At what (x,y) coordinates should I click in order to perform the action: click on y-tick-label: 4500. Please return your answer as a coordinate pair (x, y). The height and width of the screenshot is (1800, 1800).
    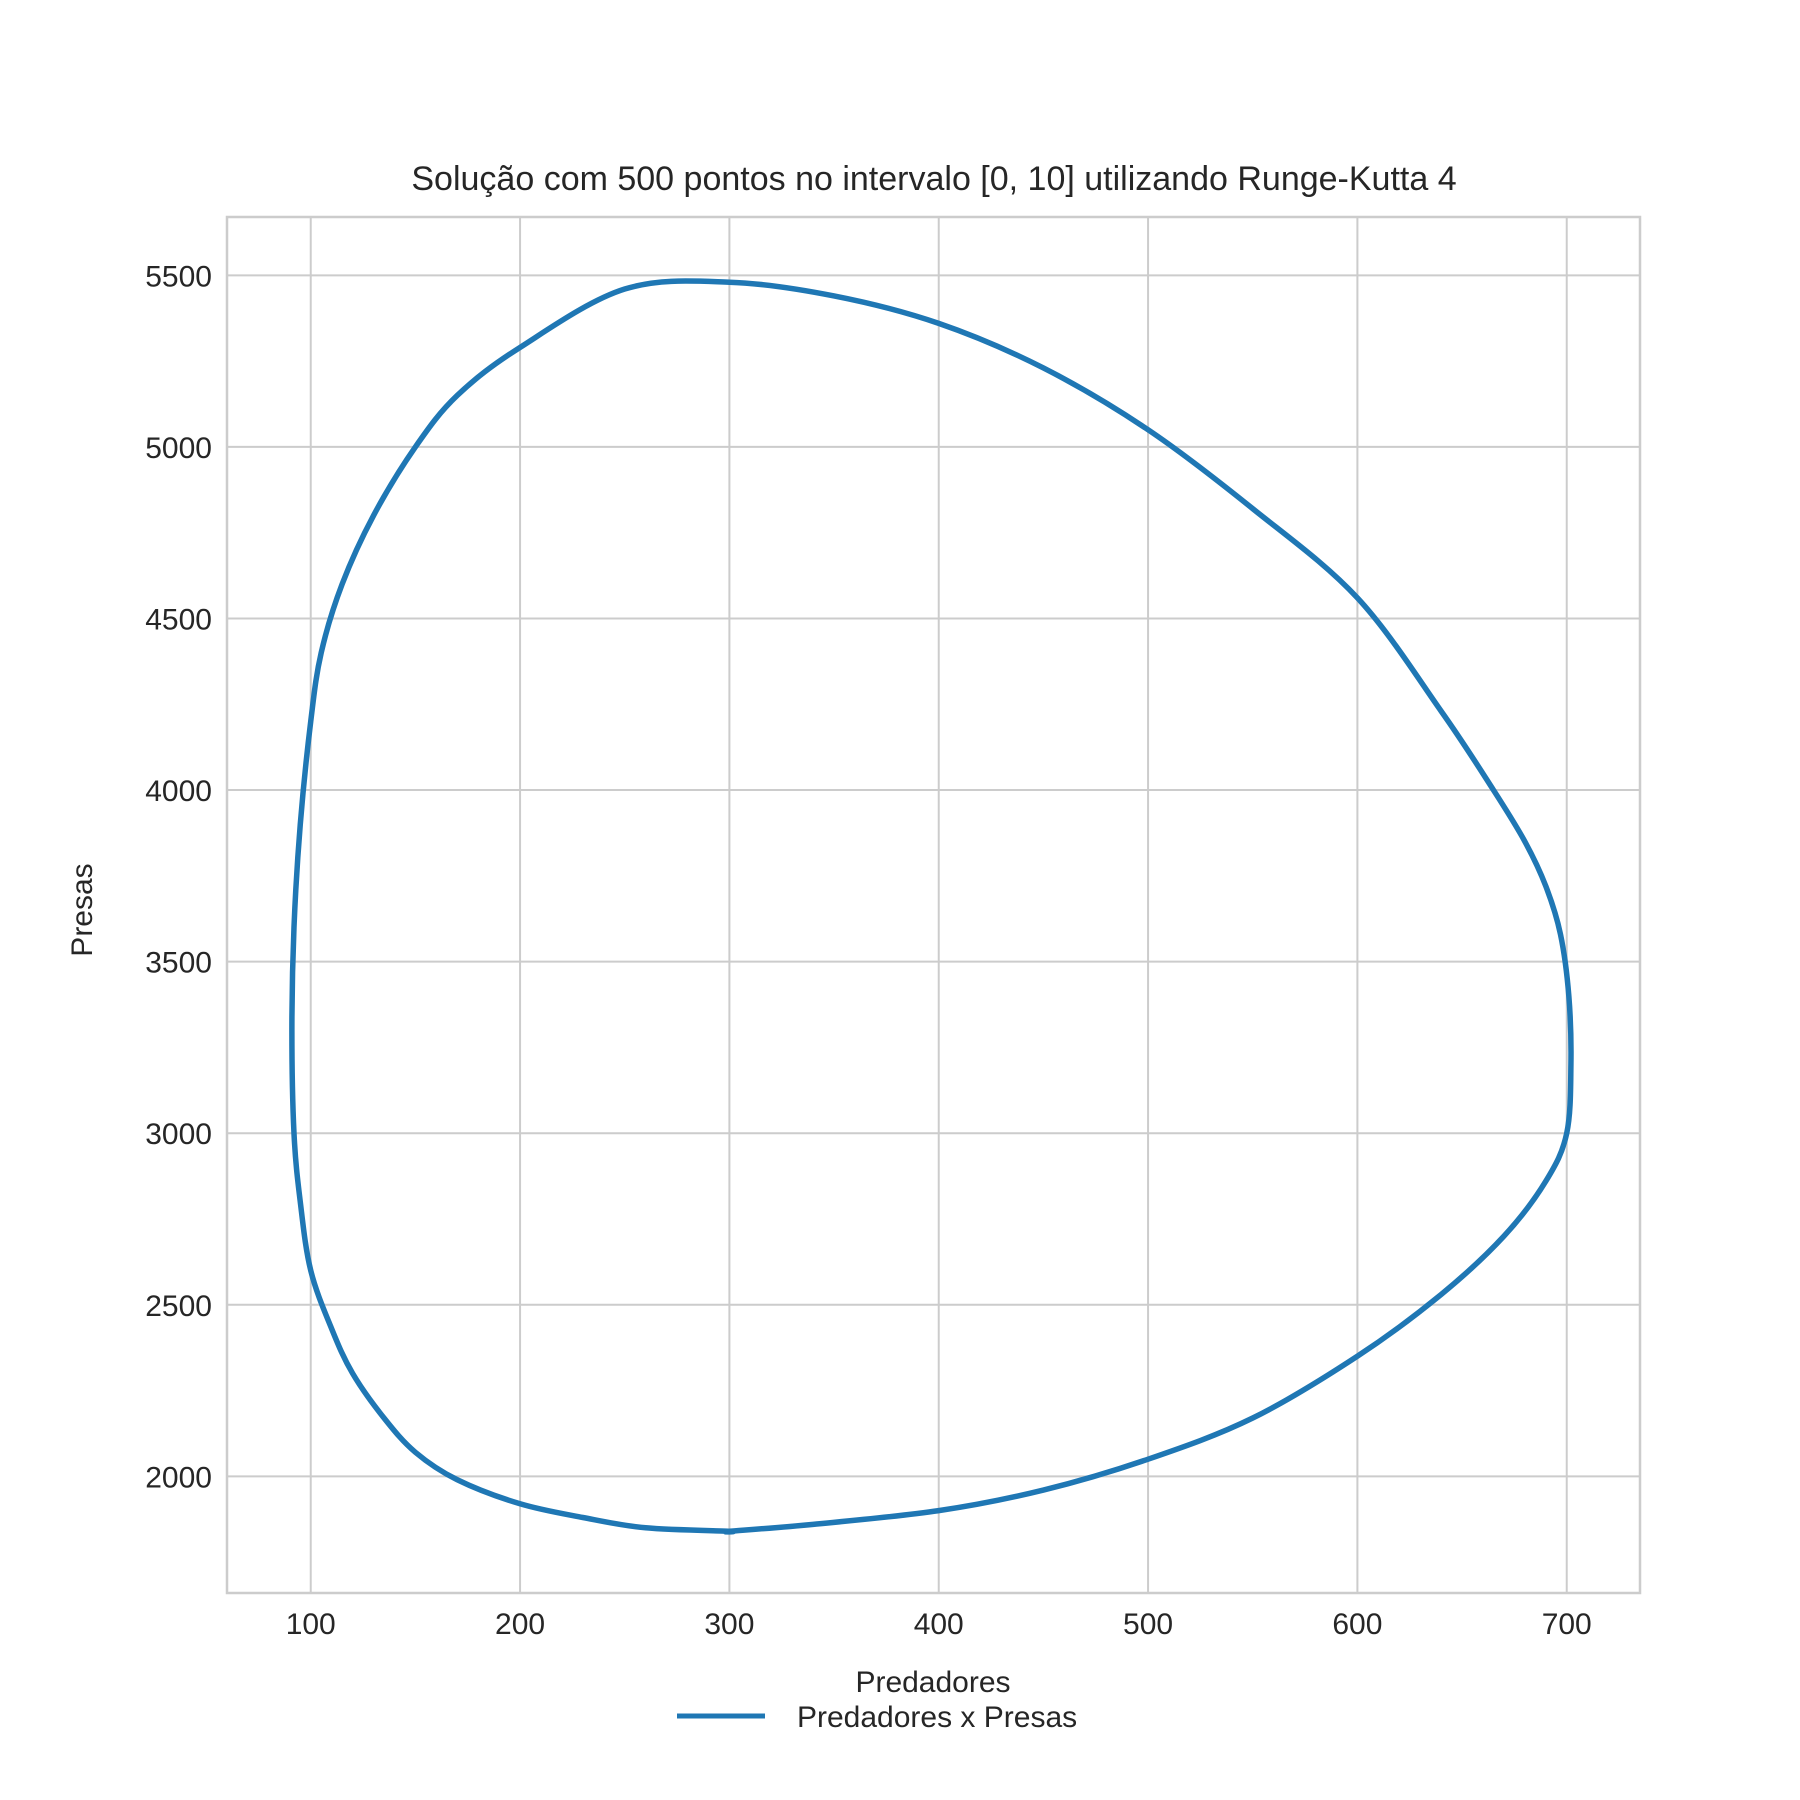
    Looking at the image, I should click on (178, 619).